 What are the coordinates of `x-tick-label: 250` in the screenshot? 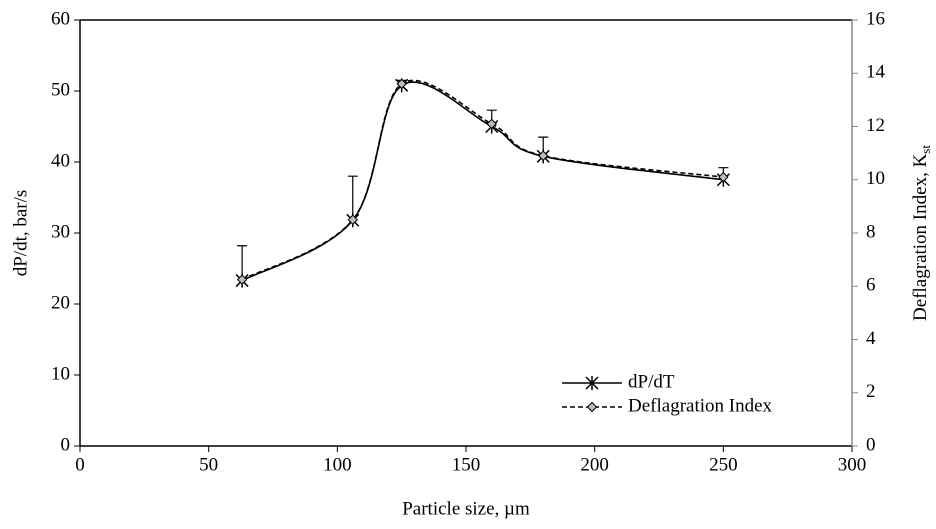 It's located at (723, 464).